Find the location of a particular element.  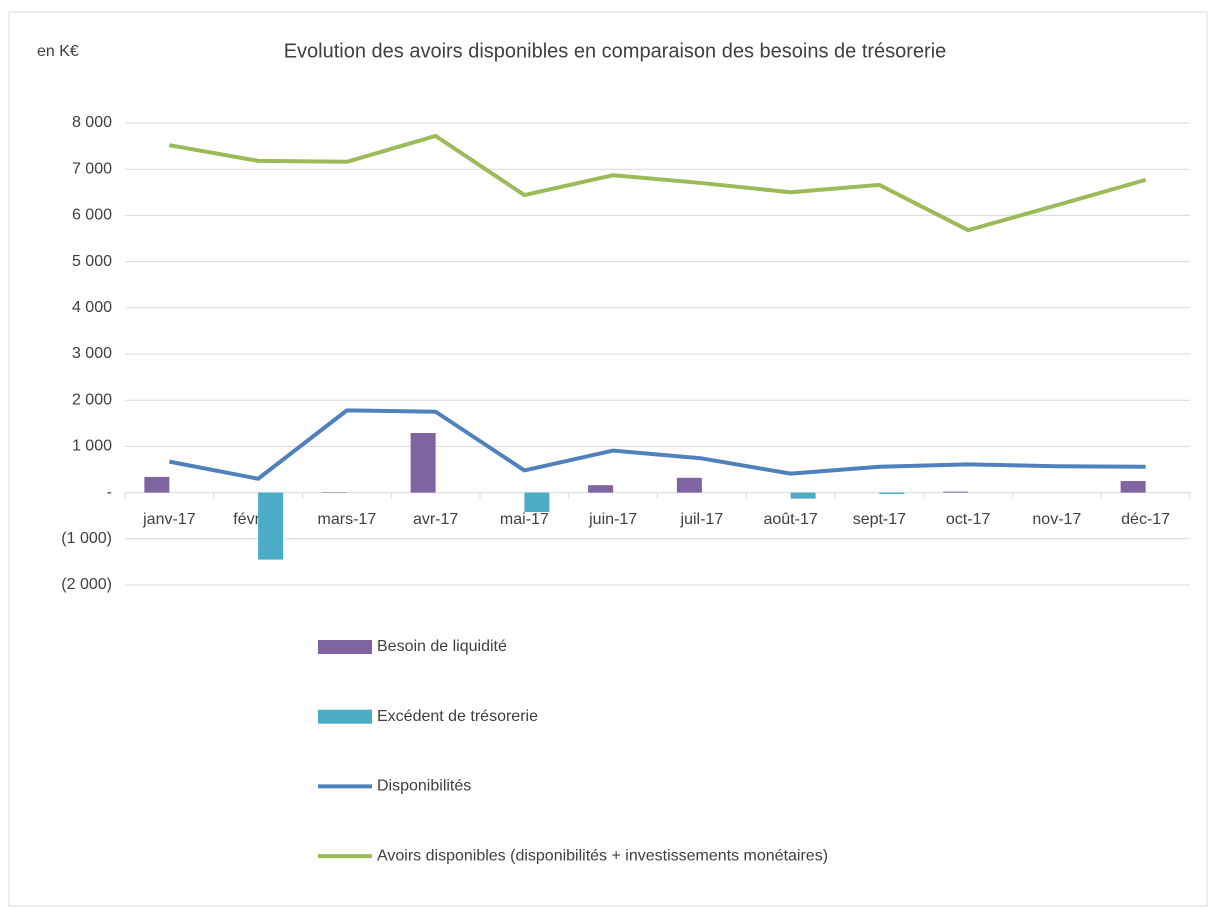

x-tick-label: janv-17 is located at coordinates (169, 519).